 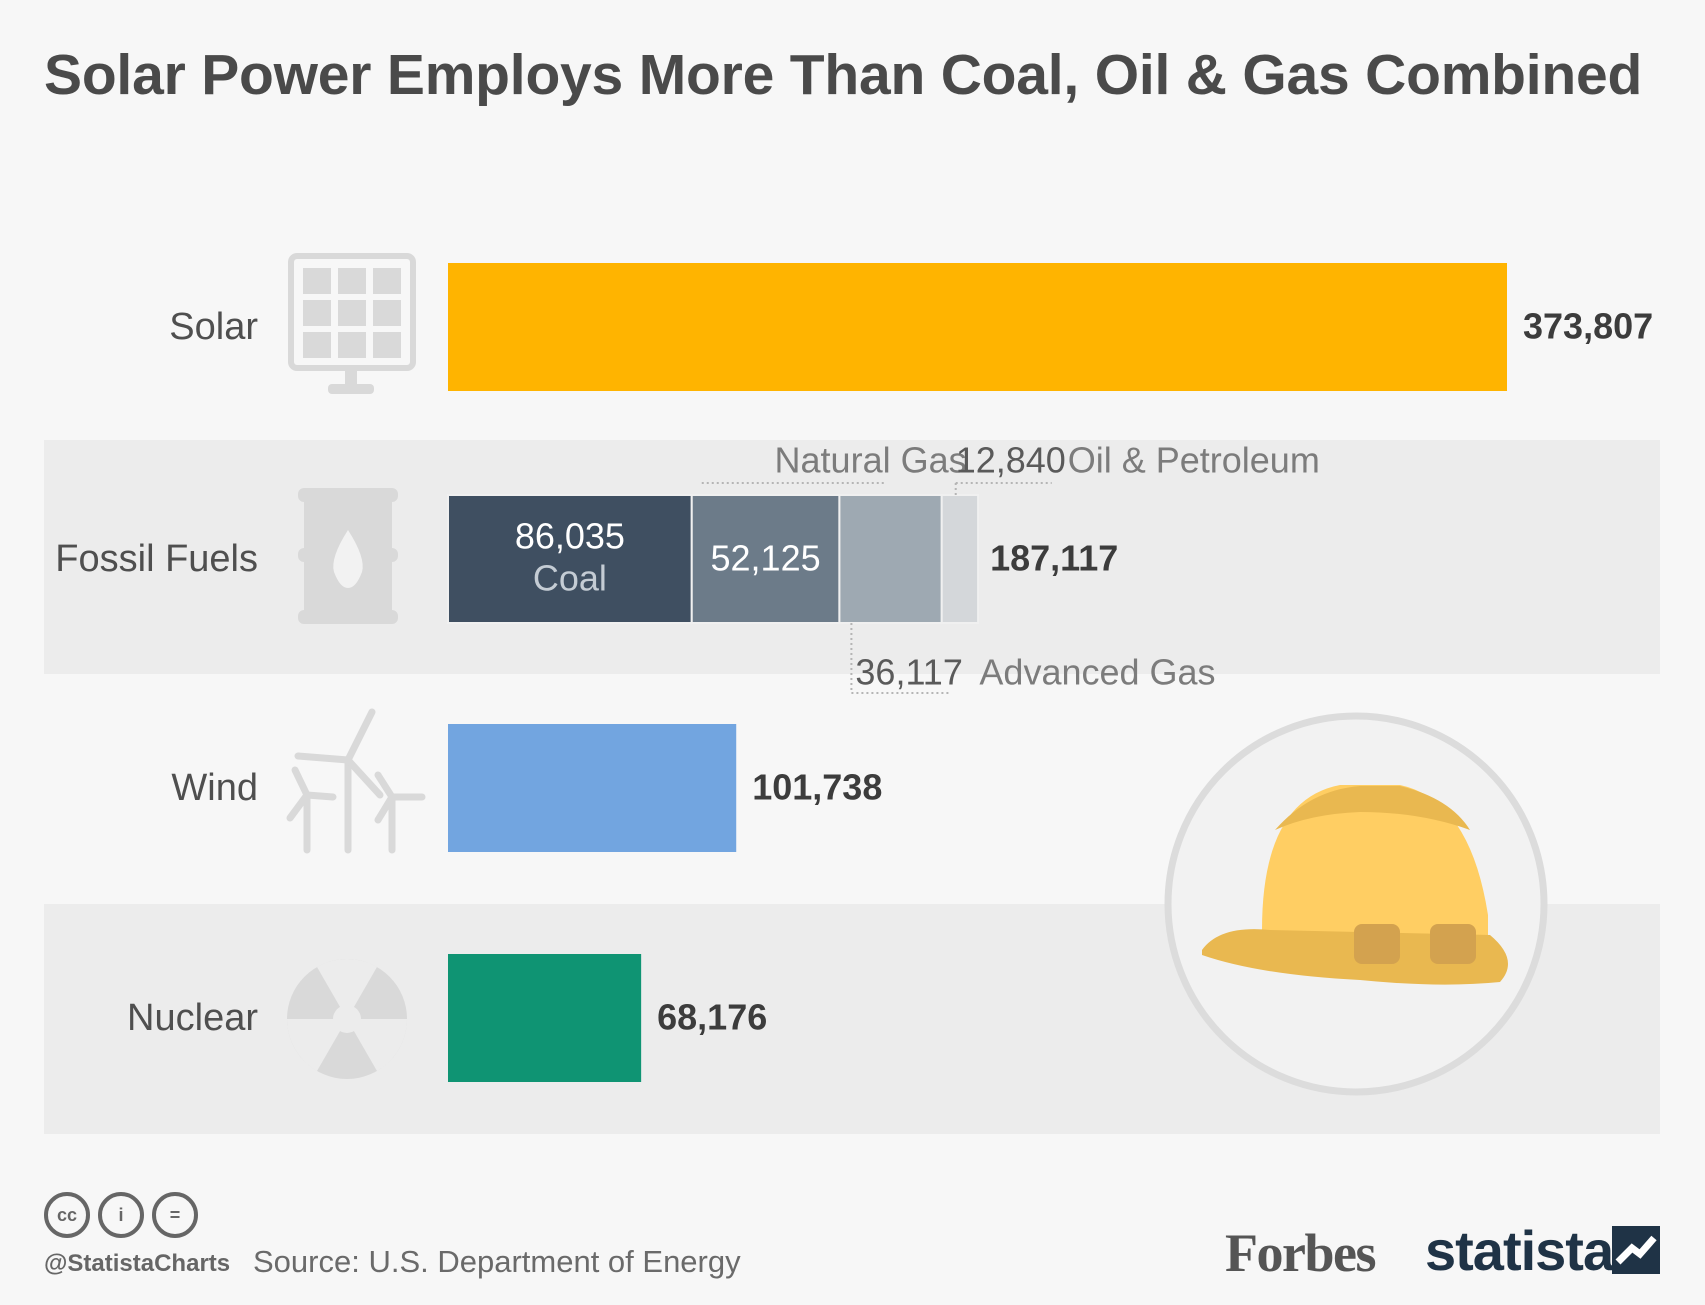 What do you see at coordinates (712, 1017) in the screenshot?
I see `data-label-nuclear: 68,176` at bounding box center [712, 1017].